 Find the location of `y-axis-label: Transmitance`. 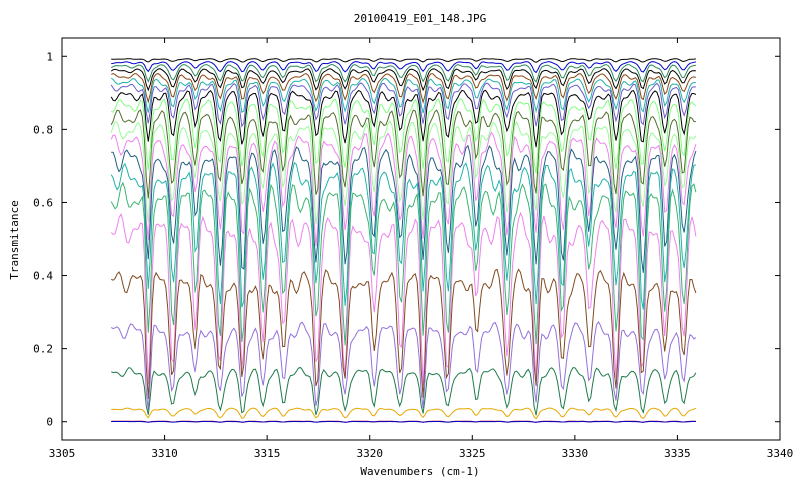

y-axis-label: Transmitance is located at coordinates (14, 239).